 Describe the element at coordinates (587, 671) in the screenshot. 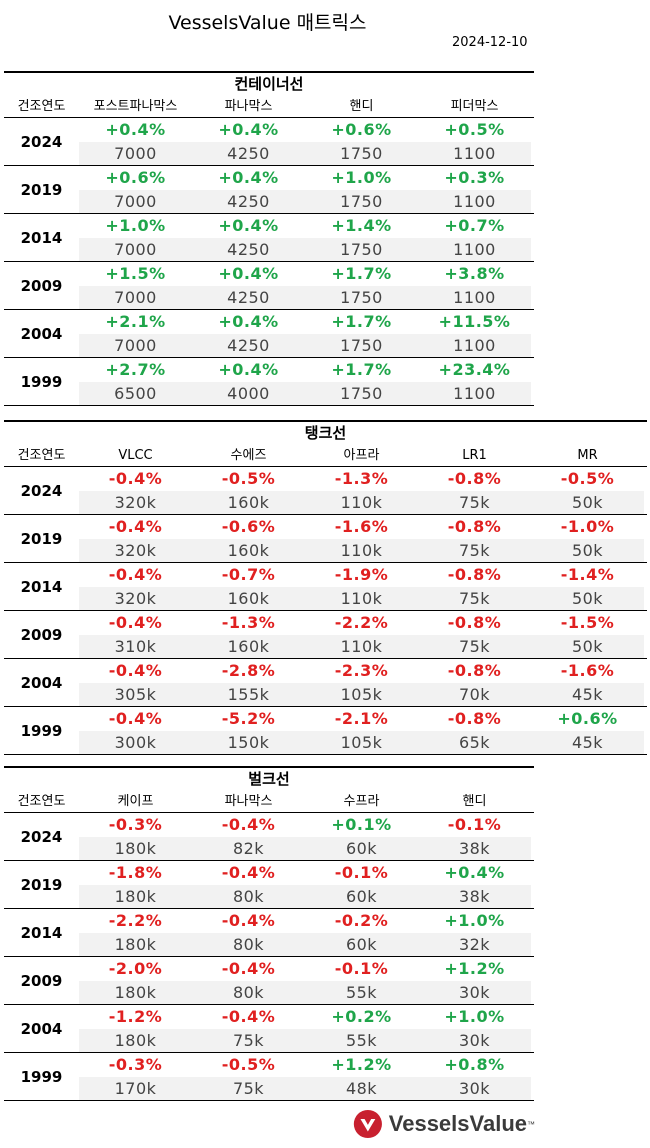

I see `percent-change: -1.6%` at that location.